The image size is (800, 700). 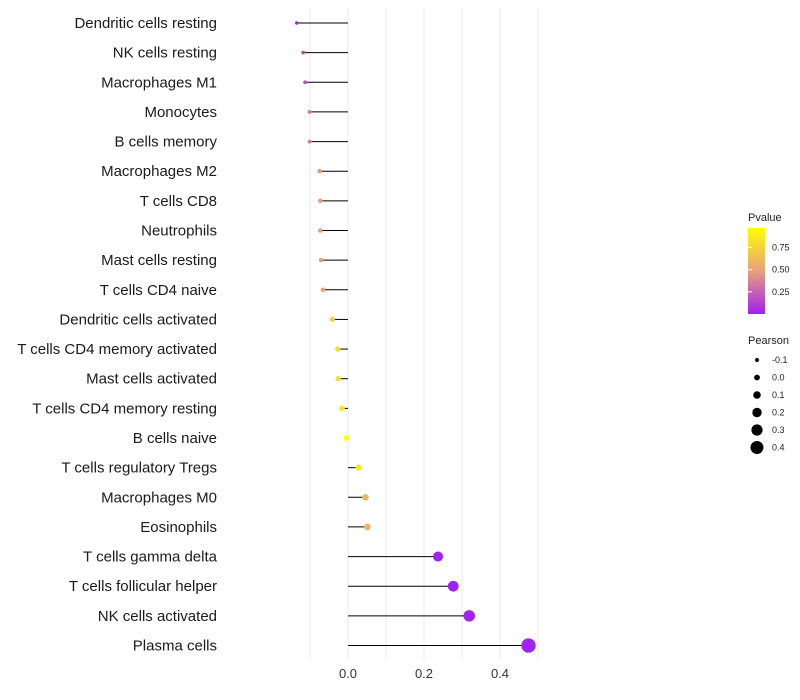 What do you see at coordinates (778, 378) in the screenshot?
I see `legend-pearson-label: 0.0` at bounding box center [778, 378].